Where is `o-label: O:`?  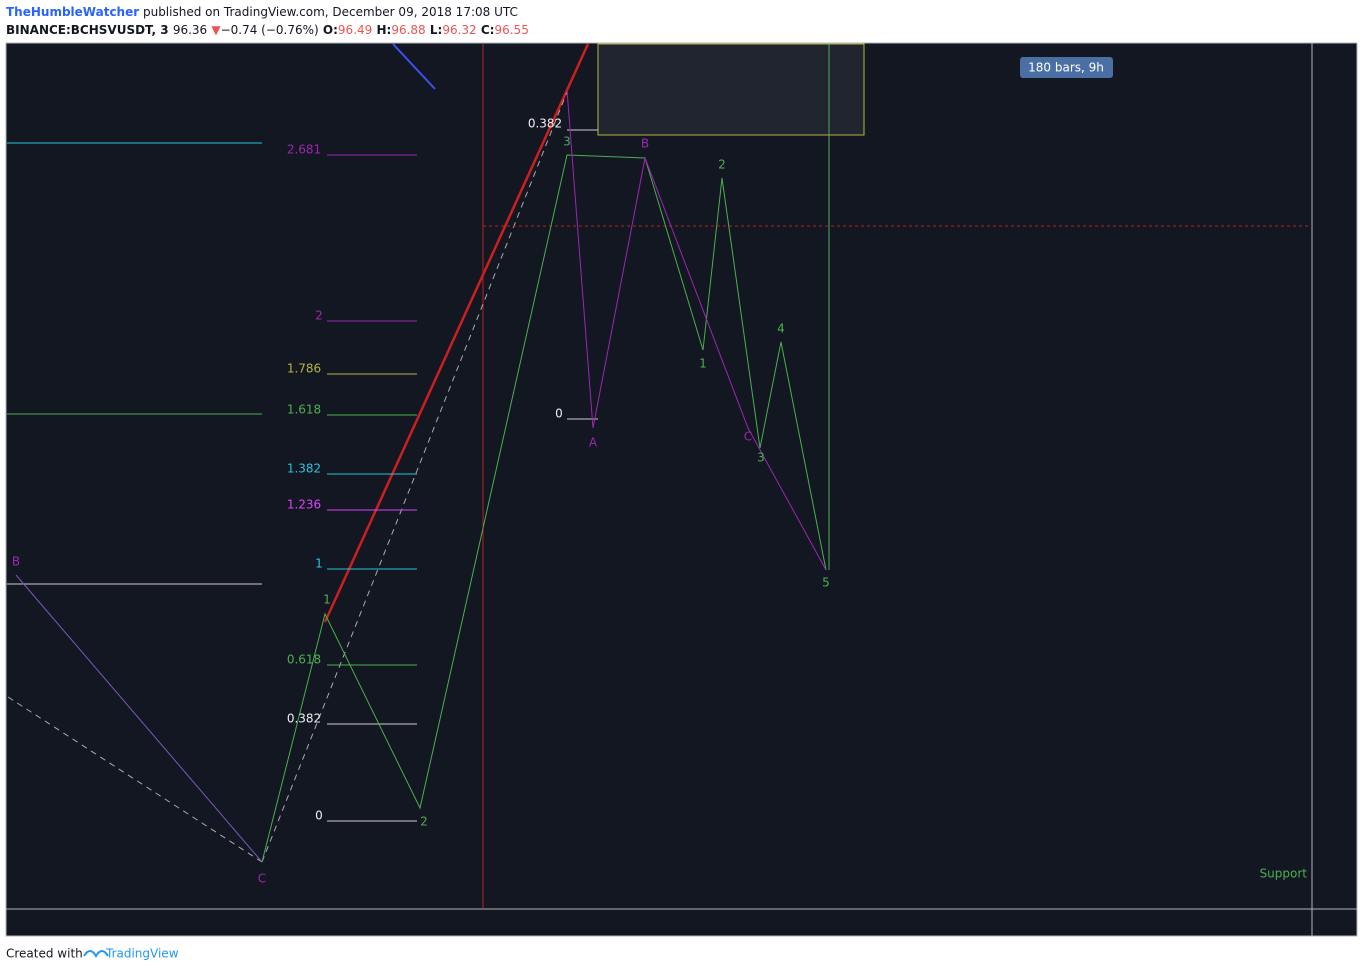
o-label: O: is located at coordinates (330, 30).